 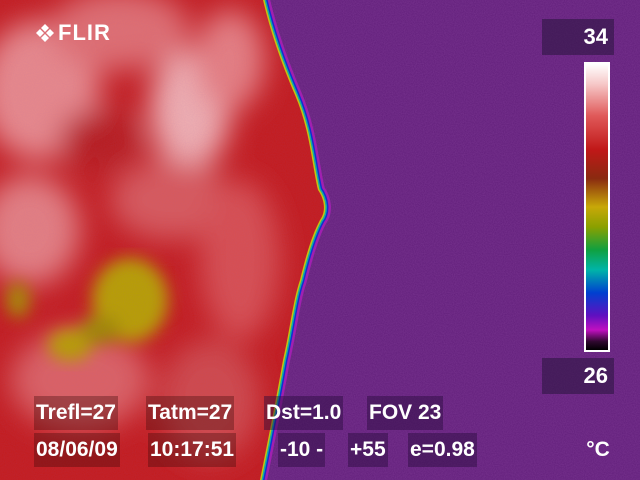 What do you see at coordinates (304, 413) in the screenshot?
I see `distance-label: Dst=1.0` at bounding box center [304, 413].